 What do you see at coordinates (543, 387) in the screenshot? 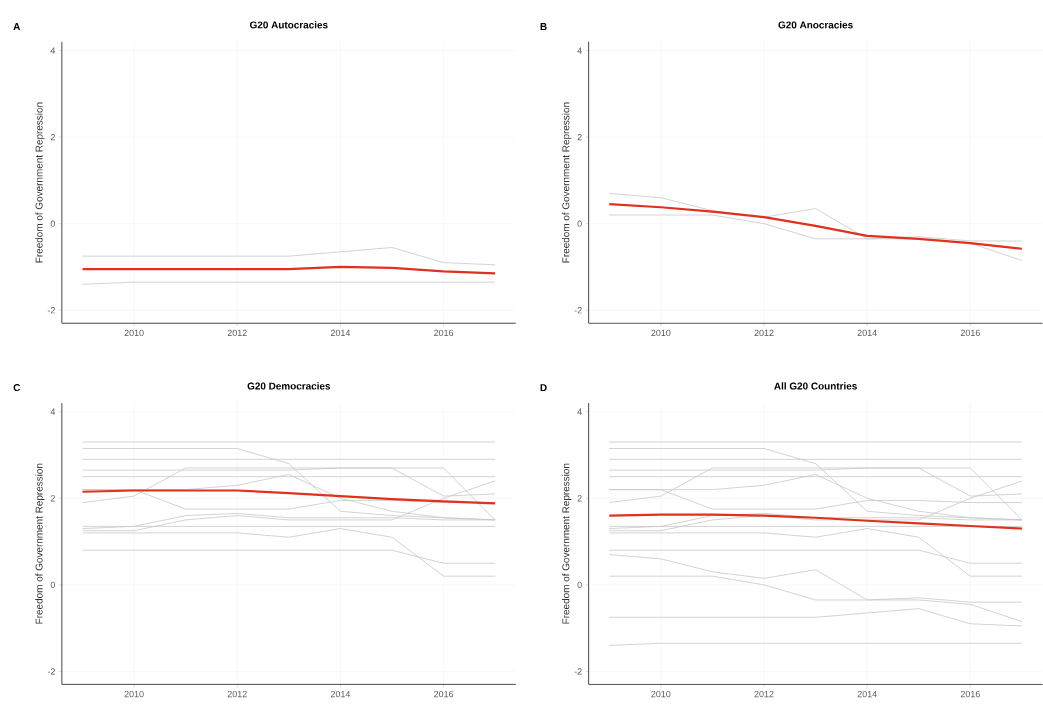
I see `text: D` at bounding box center [543, 387].